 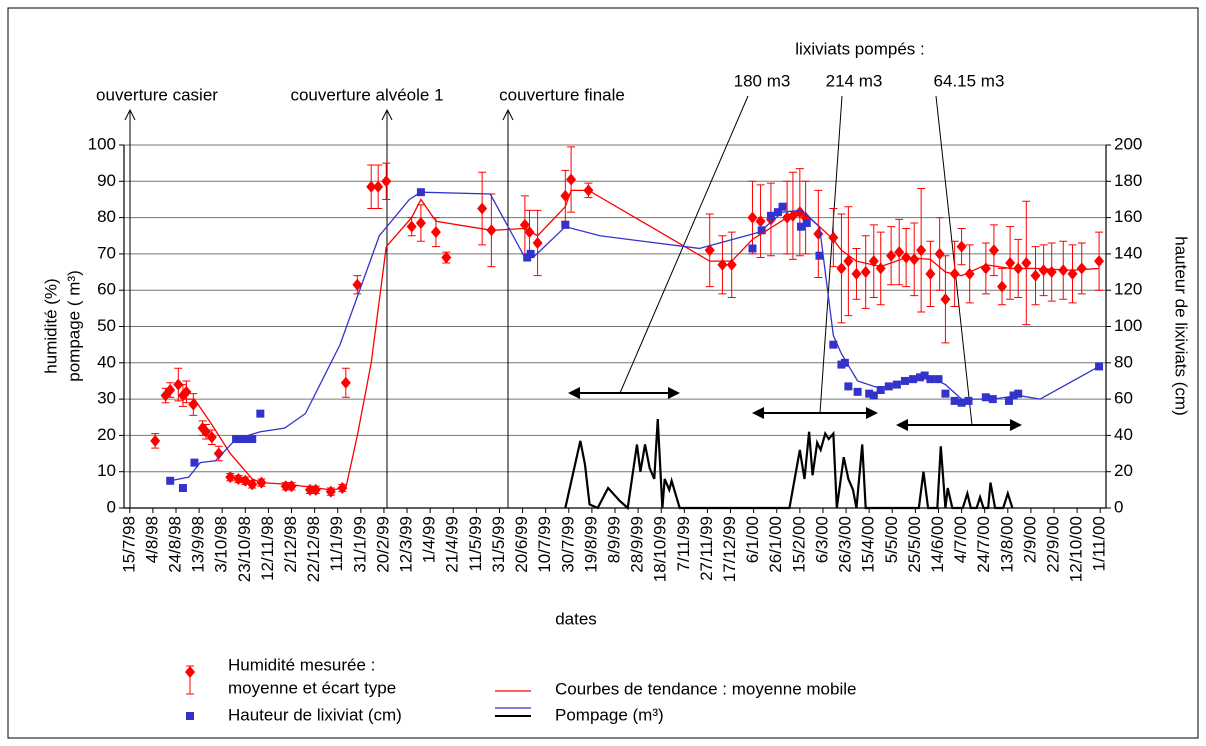 What do you see at coordinates (660, 549) in the screenshot?
I see `x-tick-label: 18/10/99` at bounding box center [660, 549].